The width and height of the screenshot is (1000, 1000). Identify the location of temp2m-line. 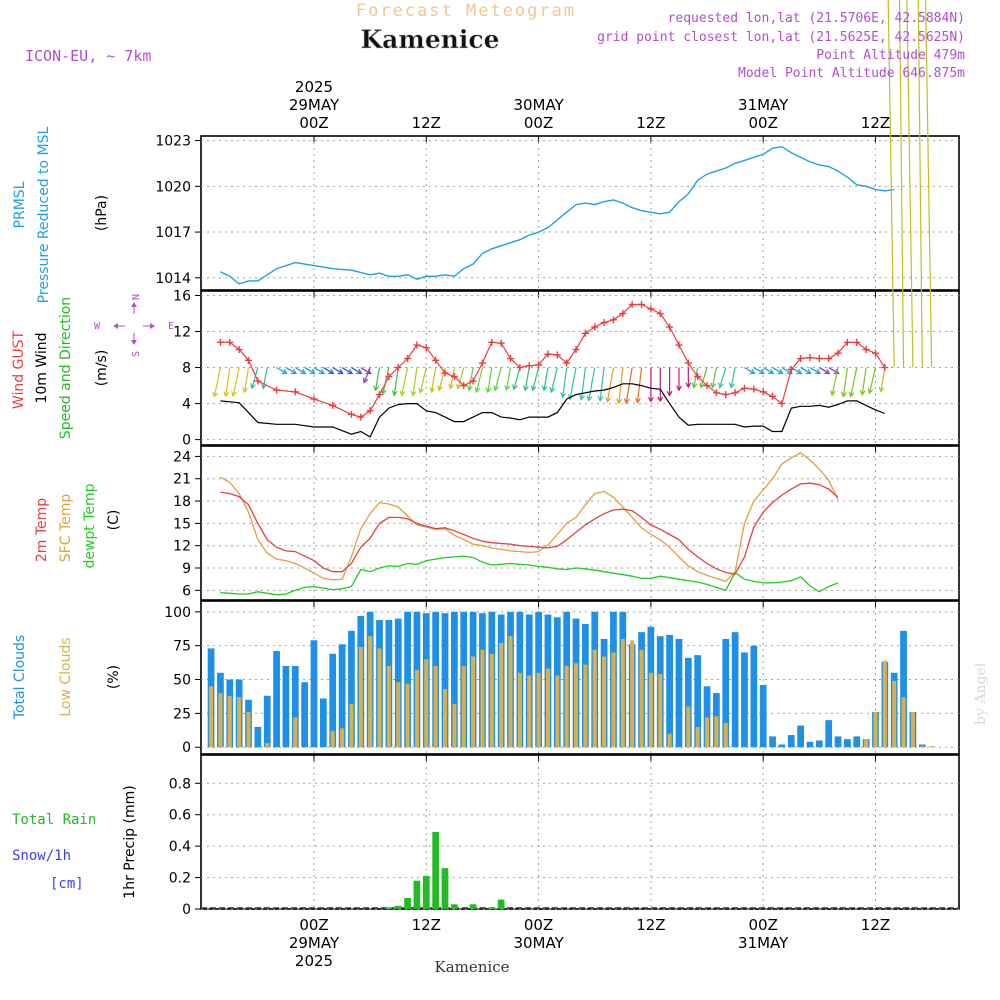
(529, 528).